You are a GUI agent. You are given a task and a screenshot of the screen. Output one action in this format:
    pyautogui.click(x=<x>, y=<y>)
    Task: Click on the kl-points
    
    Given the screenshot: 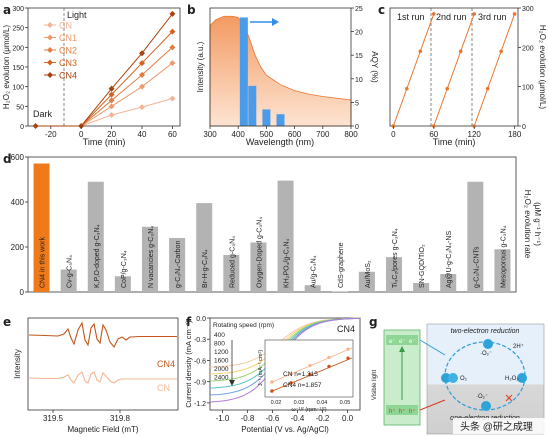 What is the action you would take?
    pyautogui.click(x=310, y=370)
    